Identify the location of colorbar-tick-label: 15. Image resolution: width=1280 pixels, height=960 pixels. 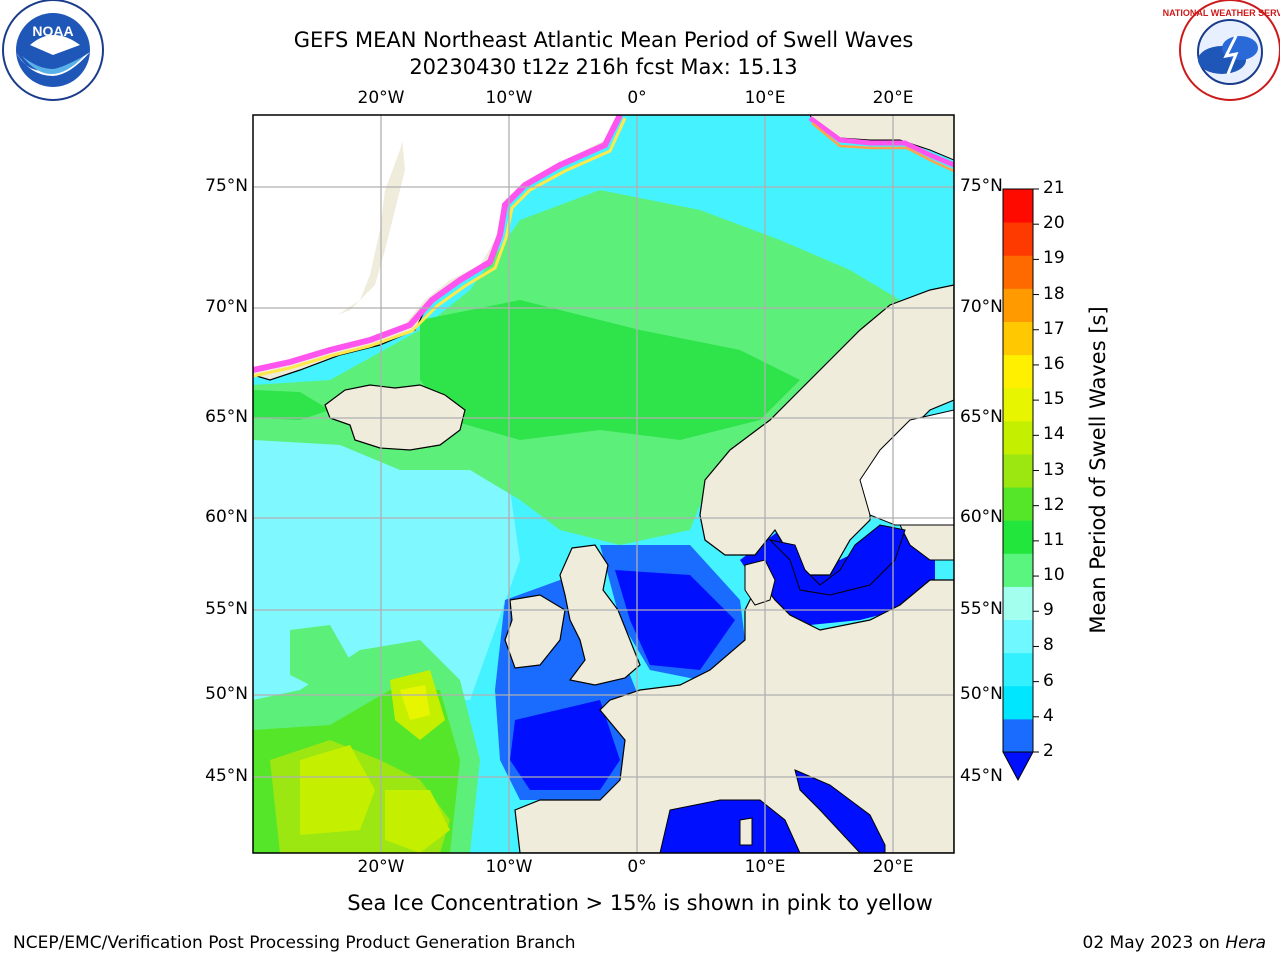
(1054, 399).